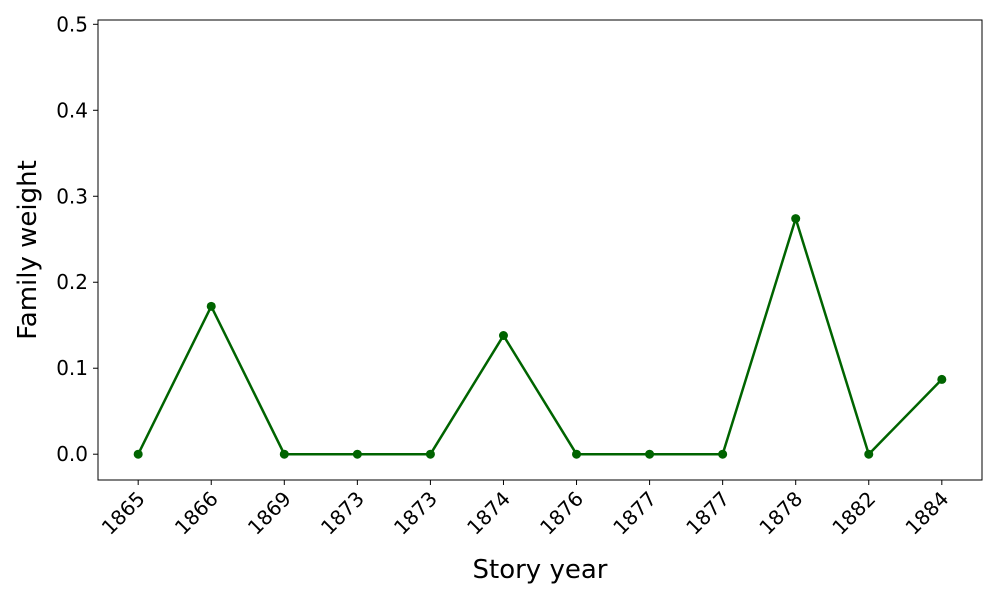 Image resolution: width=1000 pixels, height=600 pixels. What do you see at coordinates (853, 513) in the screenshot?
I see `x-tick-label: 1882` at bounding box center [853, 513].